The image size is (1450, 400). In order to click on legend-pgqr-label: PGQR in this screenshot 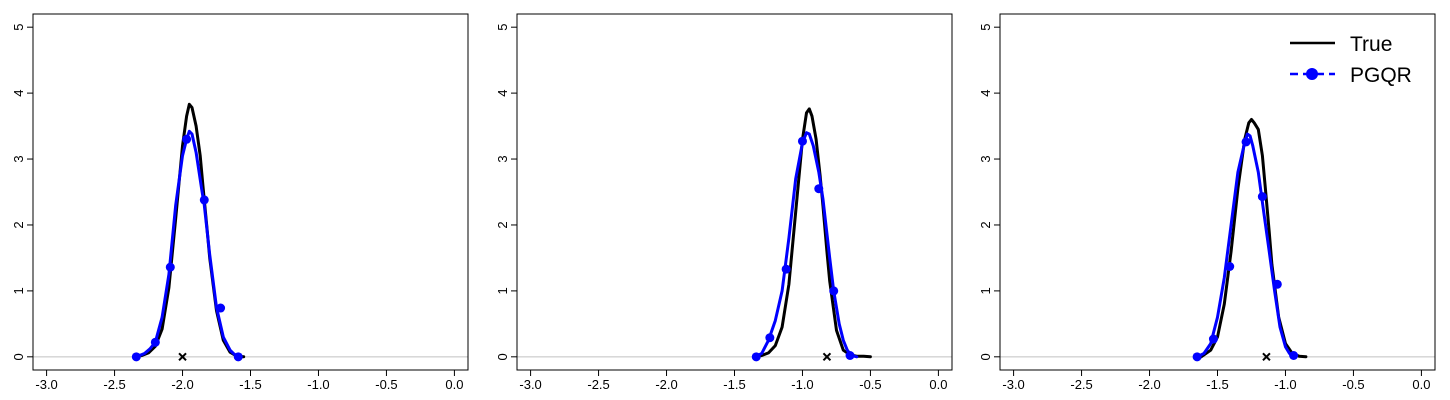, I will do `click(1381, 75)`.